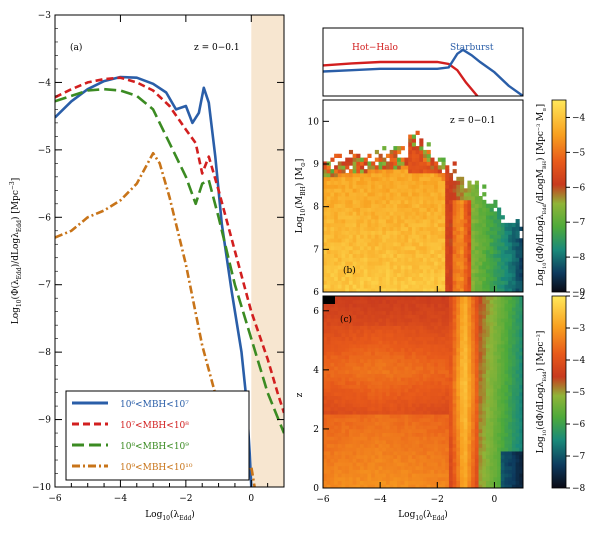 Image resolution: width=590 pixels, height=535 pixels. Describe the element at coordinates (346, 319) in the screenshot. I see `panel-c-letter: (c)` at that location.